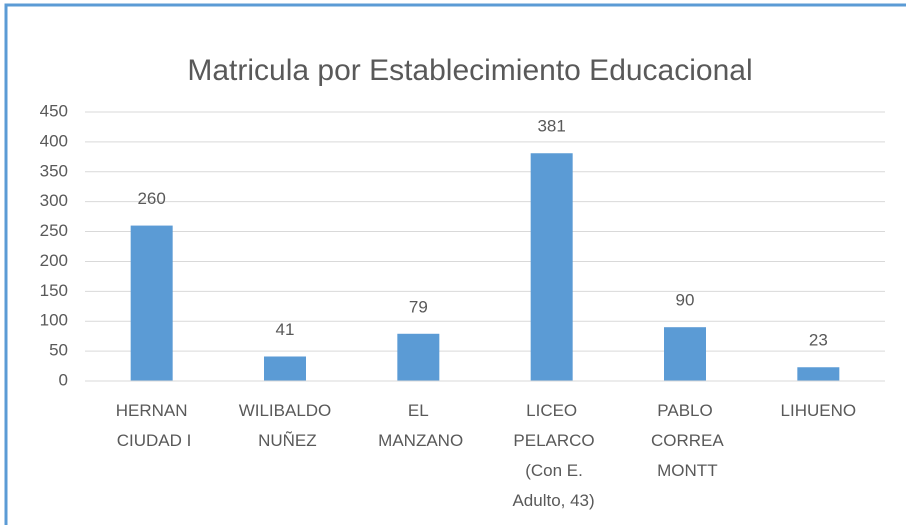 The image size is (906, 525). I want to click on x-tick-label: EL MANZANO, so click(418, 425).